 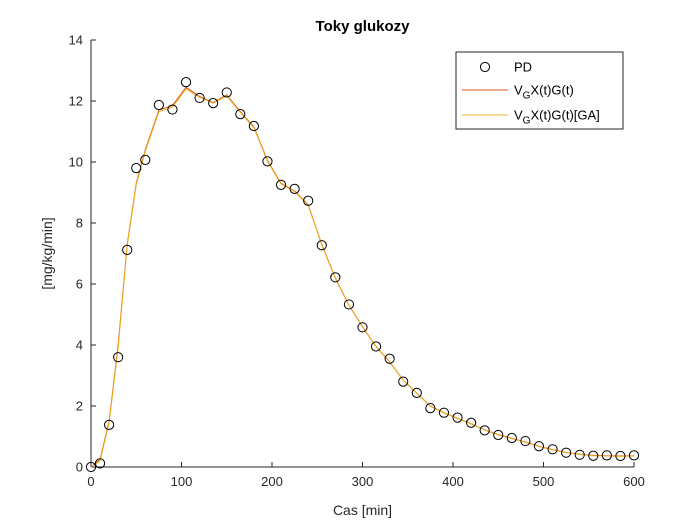 What do you see at coordinates (485, 67) in the screenshot?
I see `legend-marker-pd` at bounding box center [485, 67].